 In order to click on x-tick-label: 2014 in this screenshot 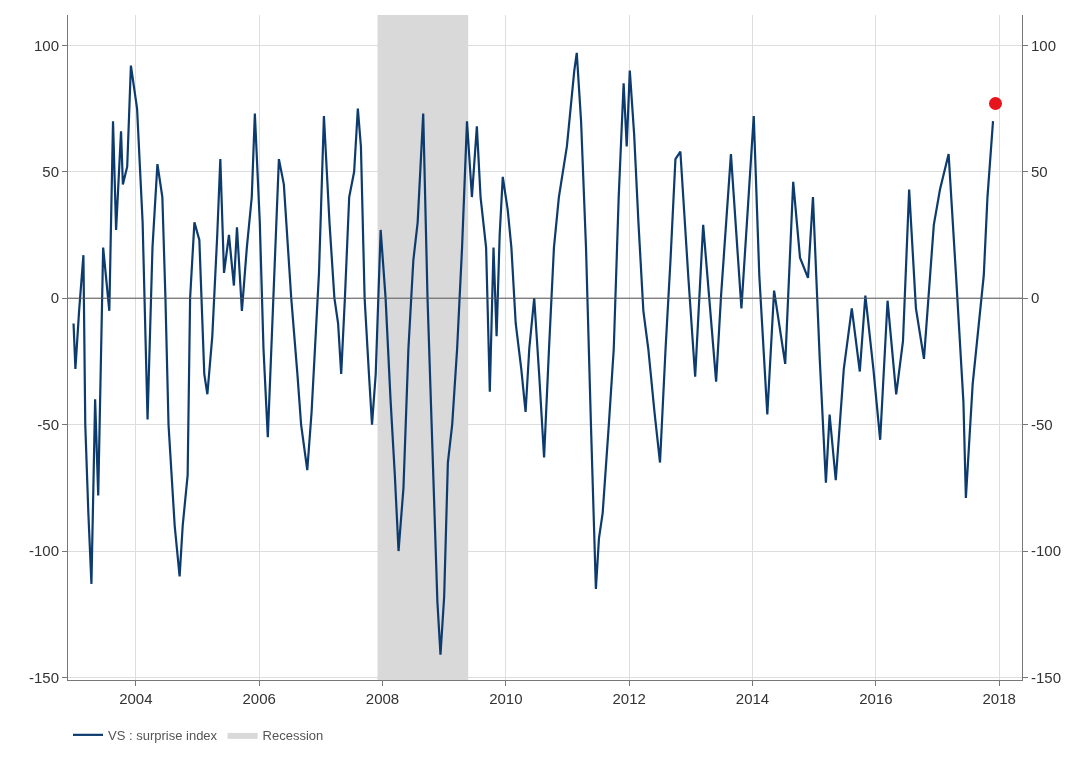, I will do `click(752, 698)`.